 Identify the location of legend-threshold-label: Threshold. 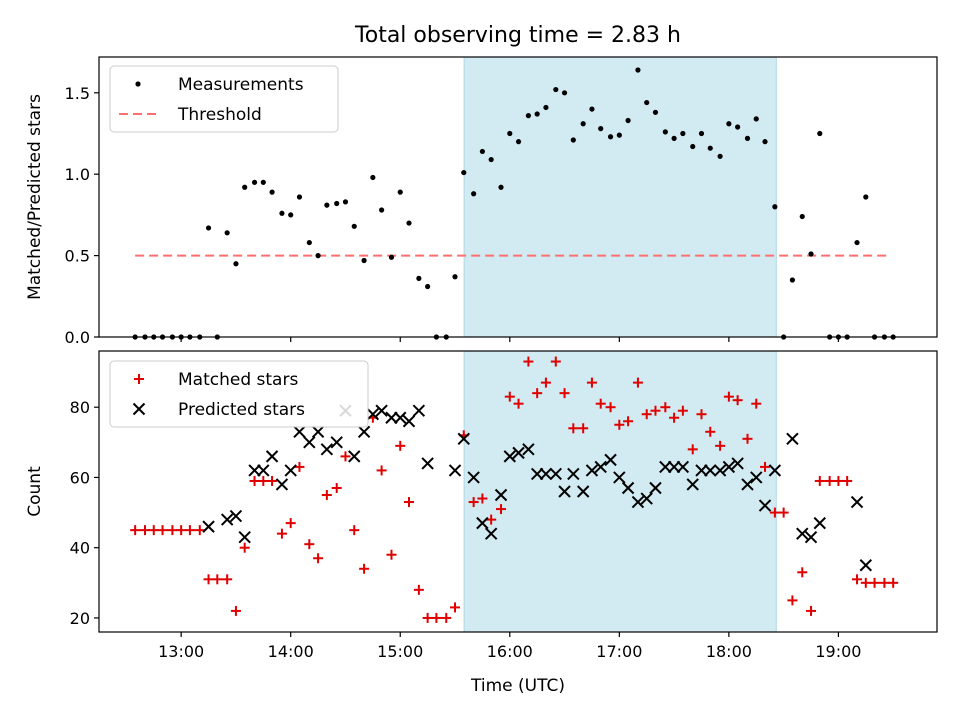
(219, 115).